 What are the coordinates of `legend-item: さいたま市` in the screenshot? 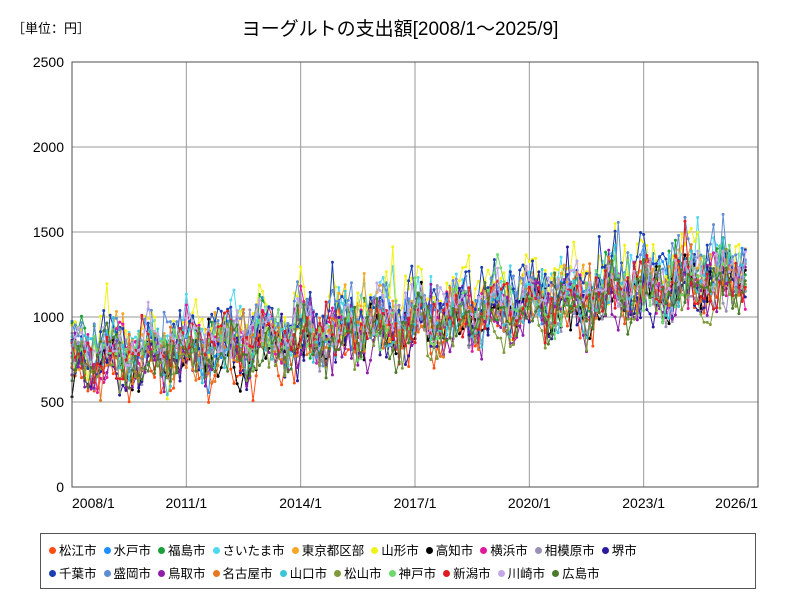 It's located at (248, 551).